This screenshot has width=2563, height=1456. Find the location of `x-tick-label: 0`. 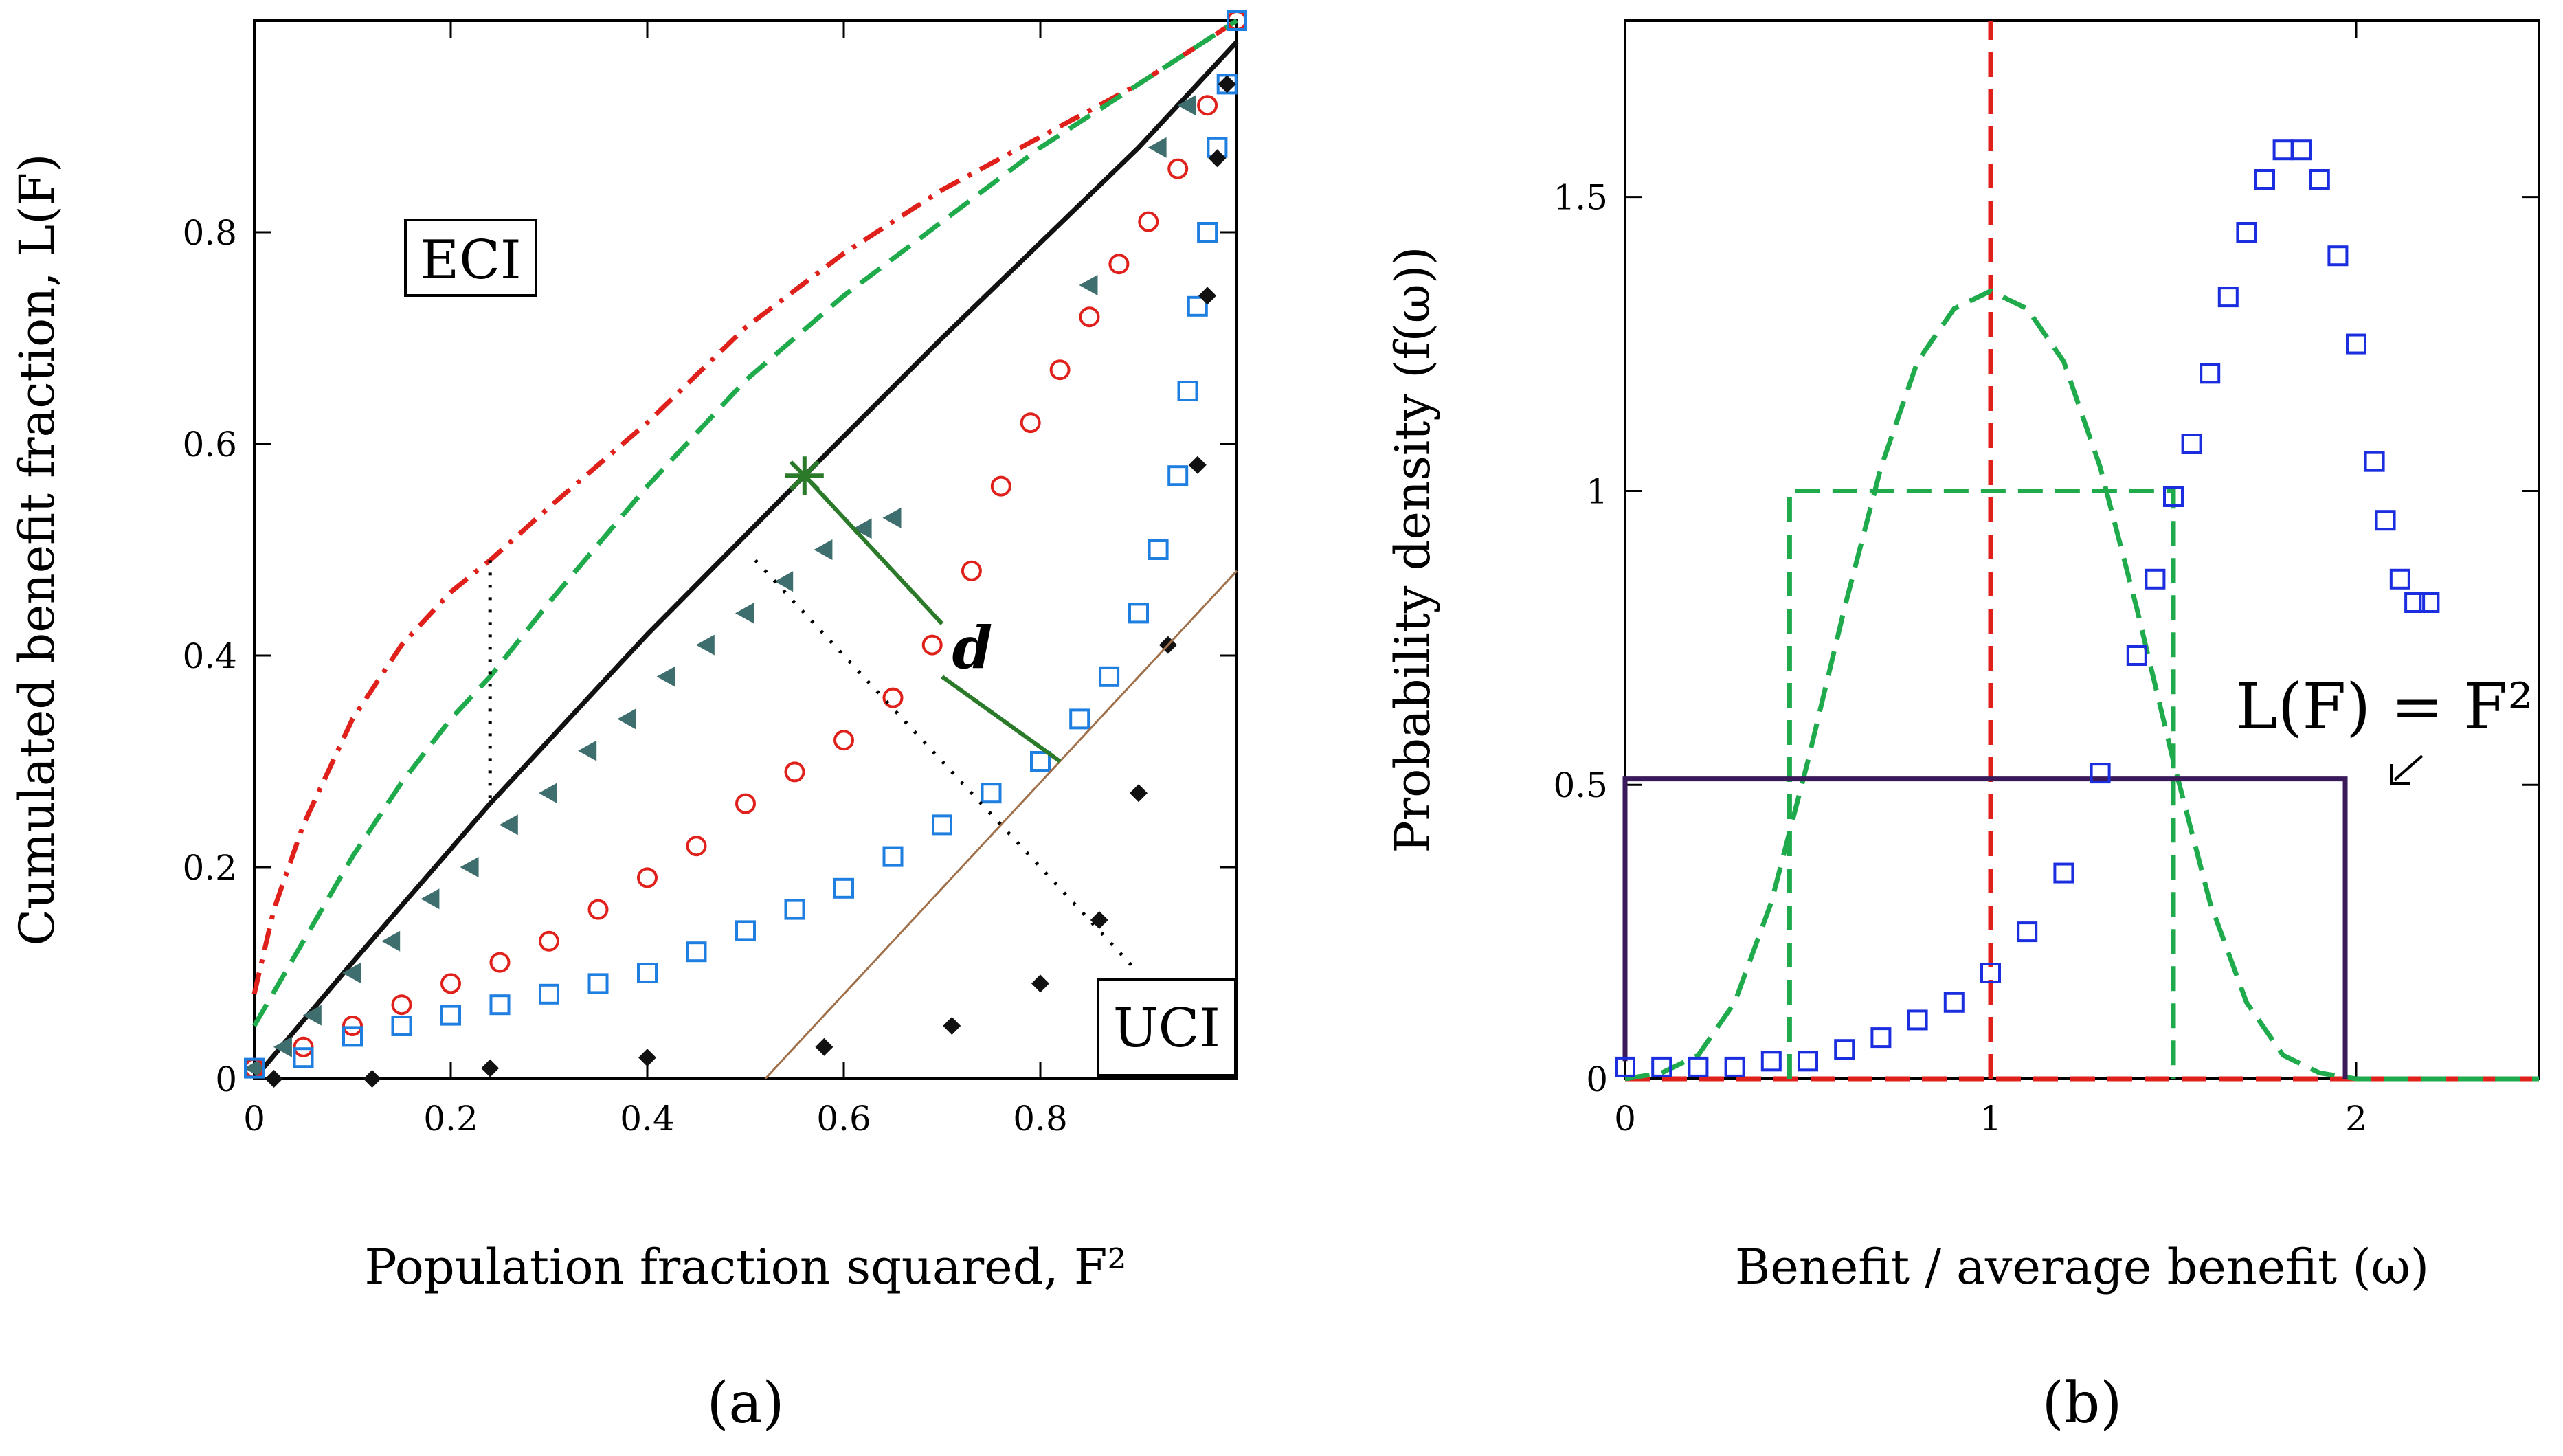

x-tick-label: 0 is located at coordinates (1625, 1119).